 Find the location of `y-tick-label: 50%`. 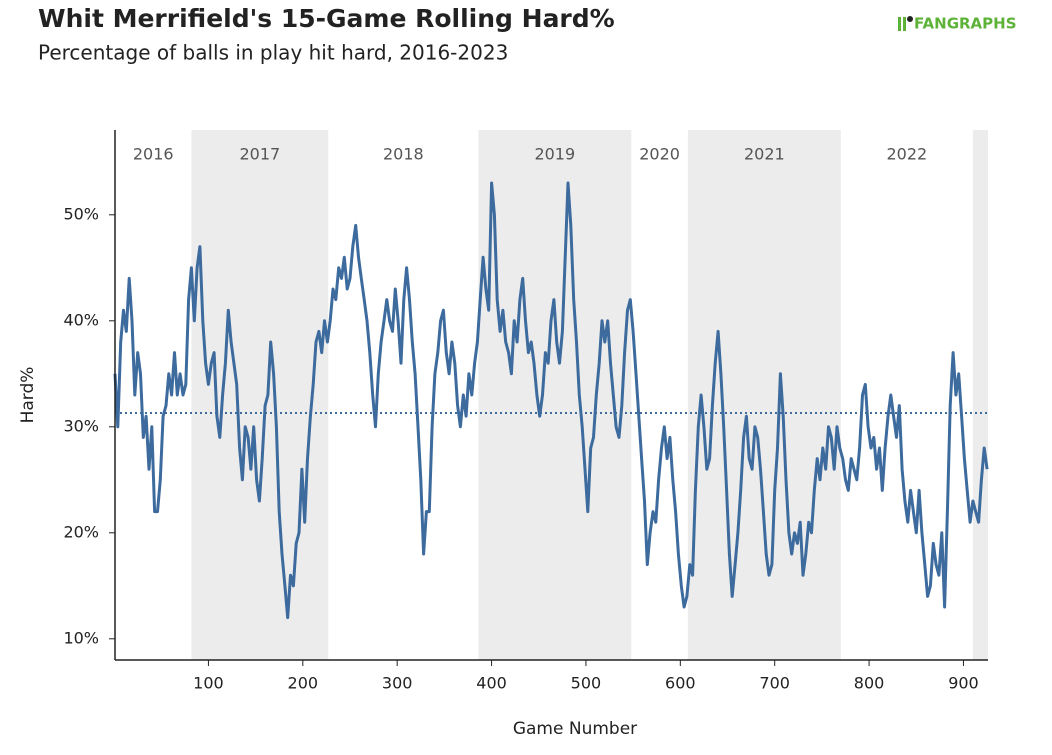

y-tick-label: 50% is located at coordinates (81, 213).